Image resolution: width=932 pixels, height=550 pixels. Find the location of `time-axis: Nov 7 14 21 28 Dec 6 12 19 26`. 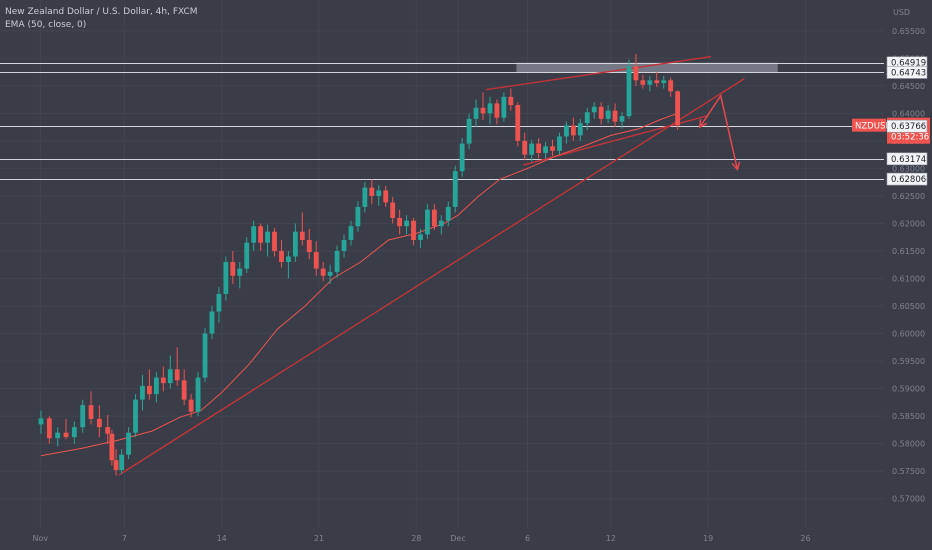

time-axis: Nov 7 14 21 28 Dec 6 12 19 26 is located at coordinates (421, 538).